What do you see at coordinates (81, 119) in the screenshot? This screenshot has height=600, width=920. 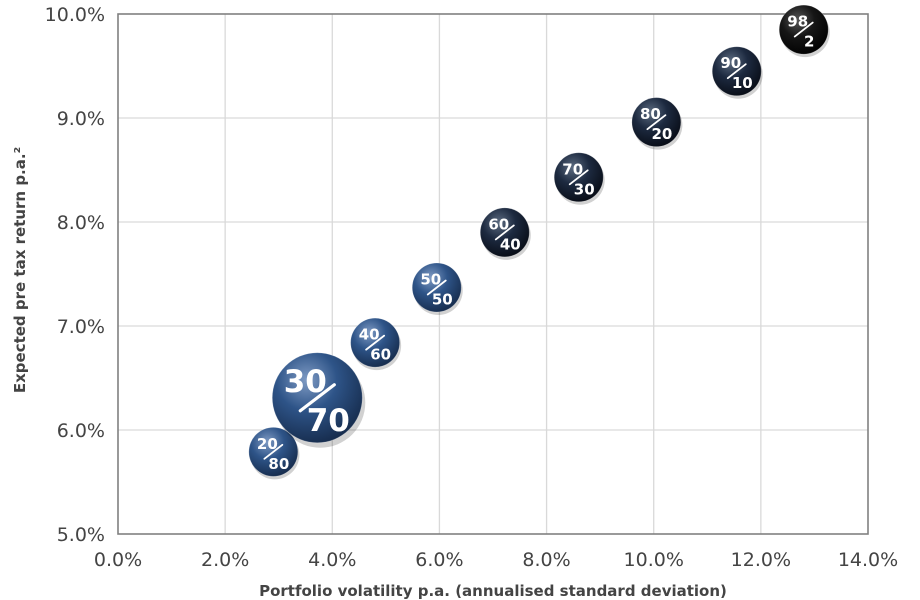 I see `y-tick-label: 9.0%` at bounding box center [81, 119].